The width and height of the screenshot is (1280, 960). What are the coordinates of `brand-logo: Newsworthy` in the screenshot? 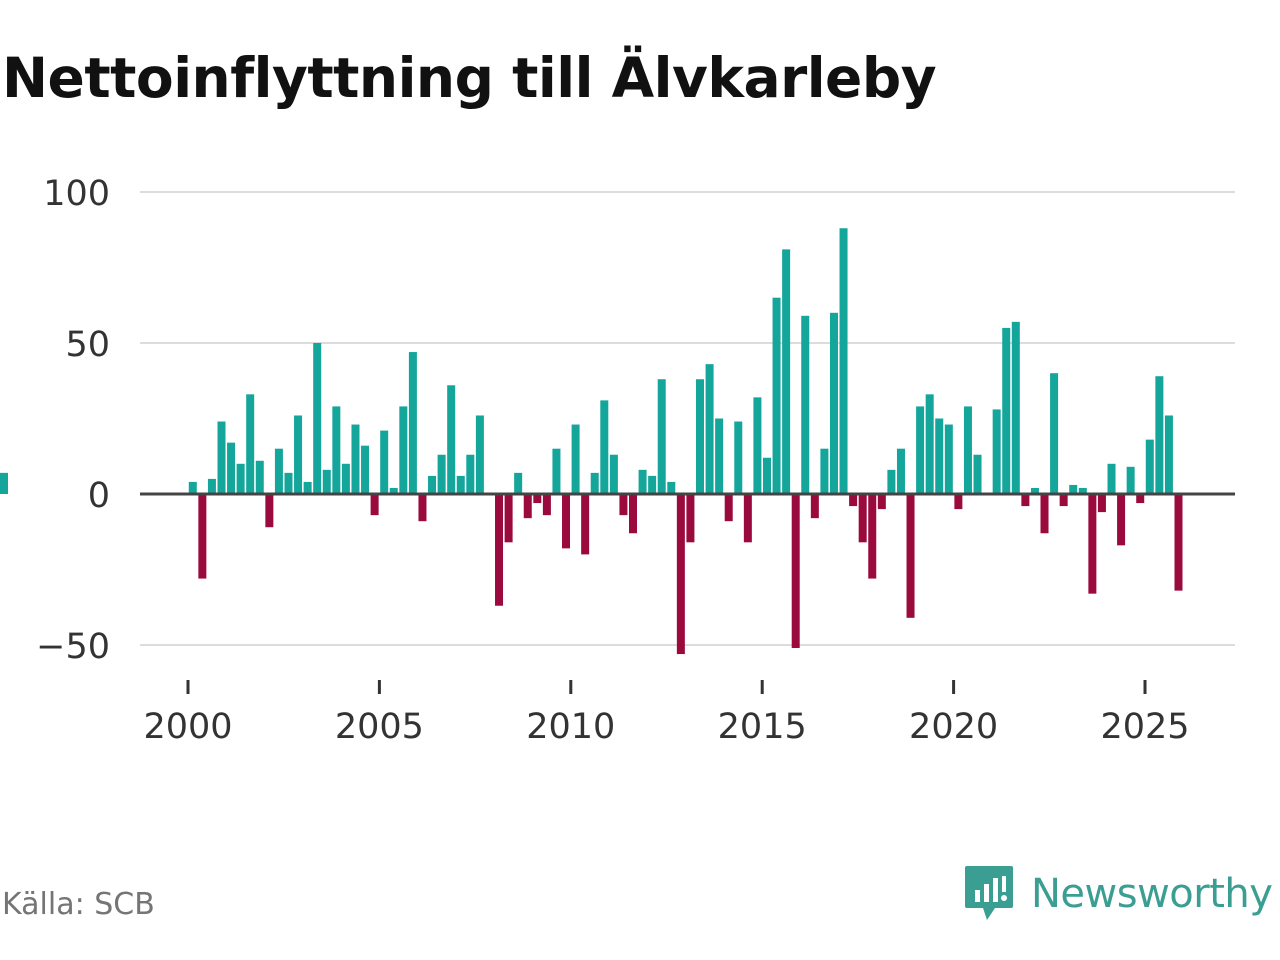 It's located at (1118, 894).